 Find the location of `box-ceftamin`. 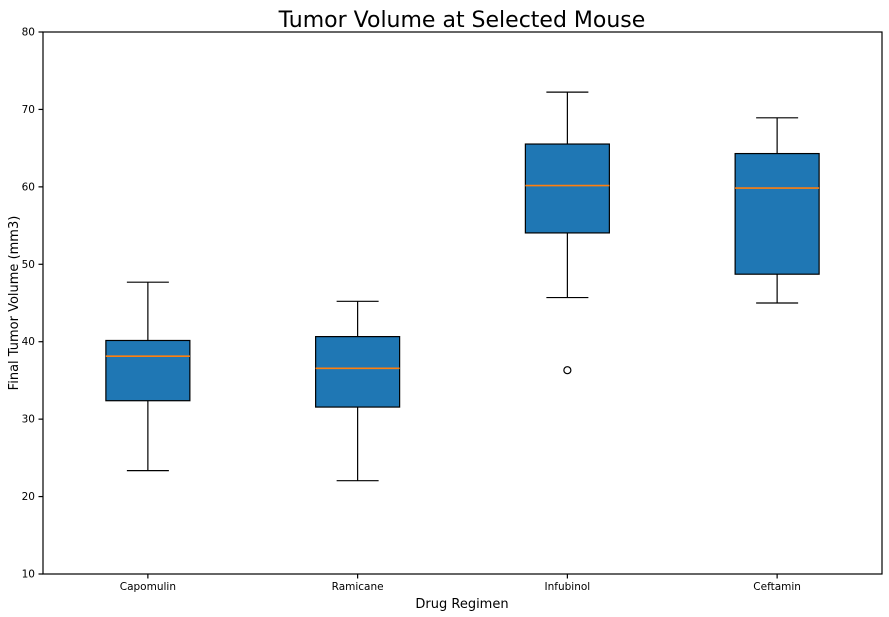

box-ceftamin is located at coordinates (777, 210).